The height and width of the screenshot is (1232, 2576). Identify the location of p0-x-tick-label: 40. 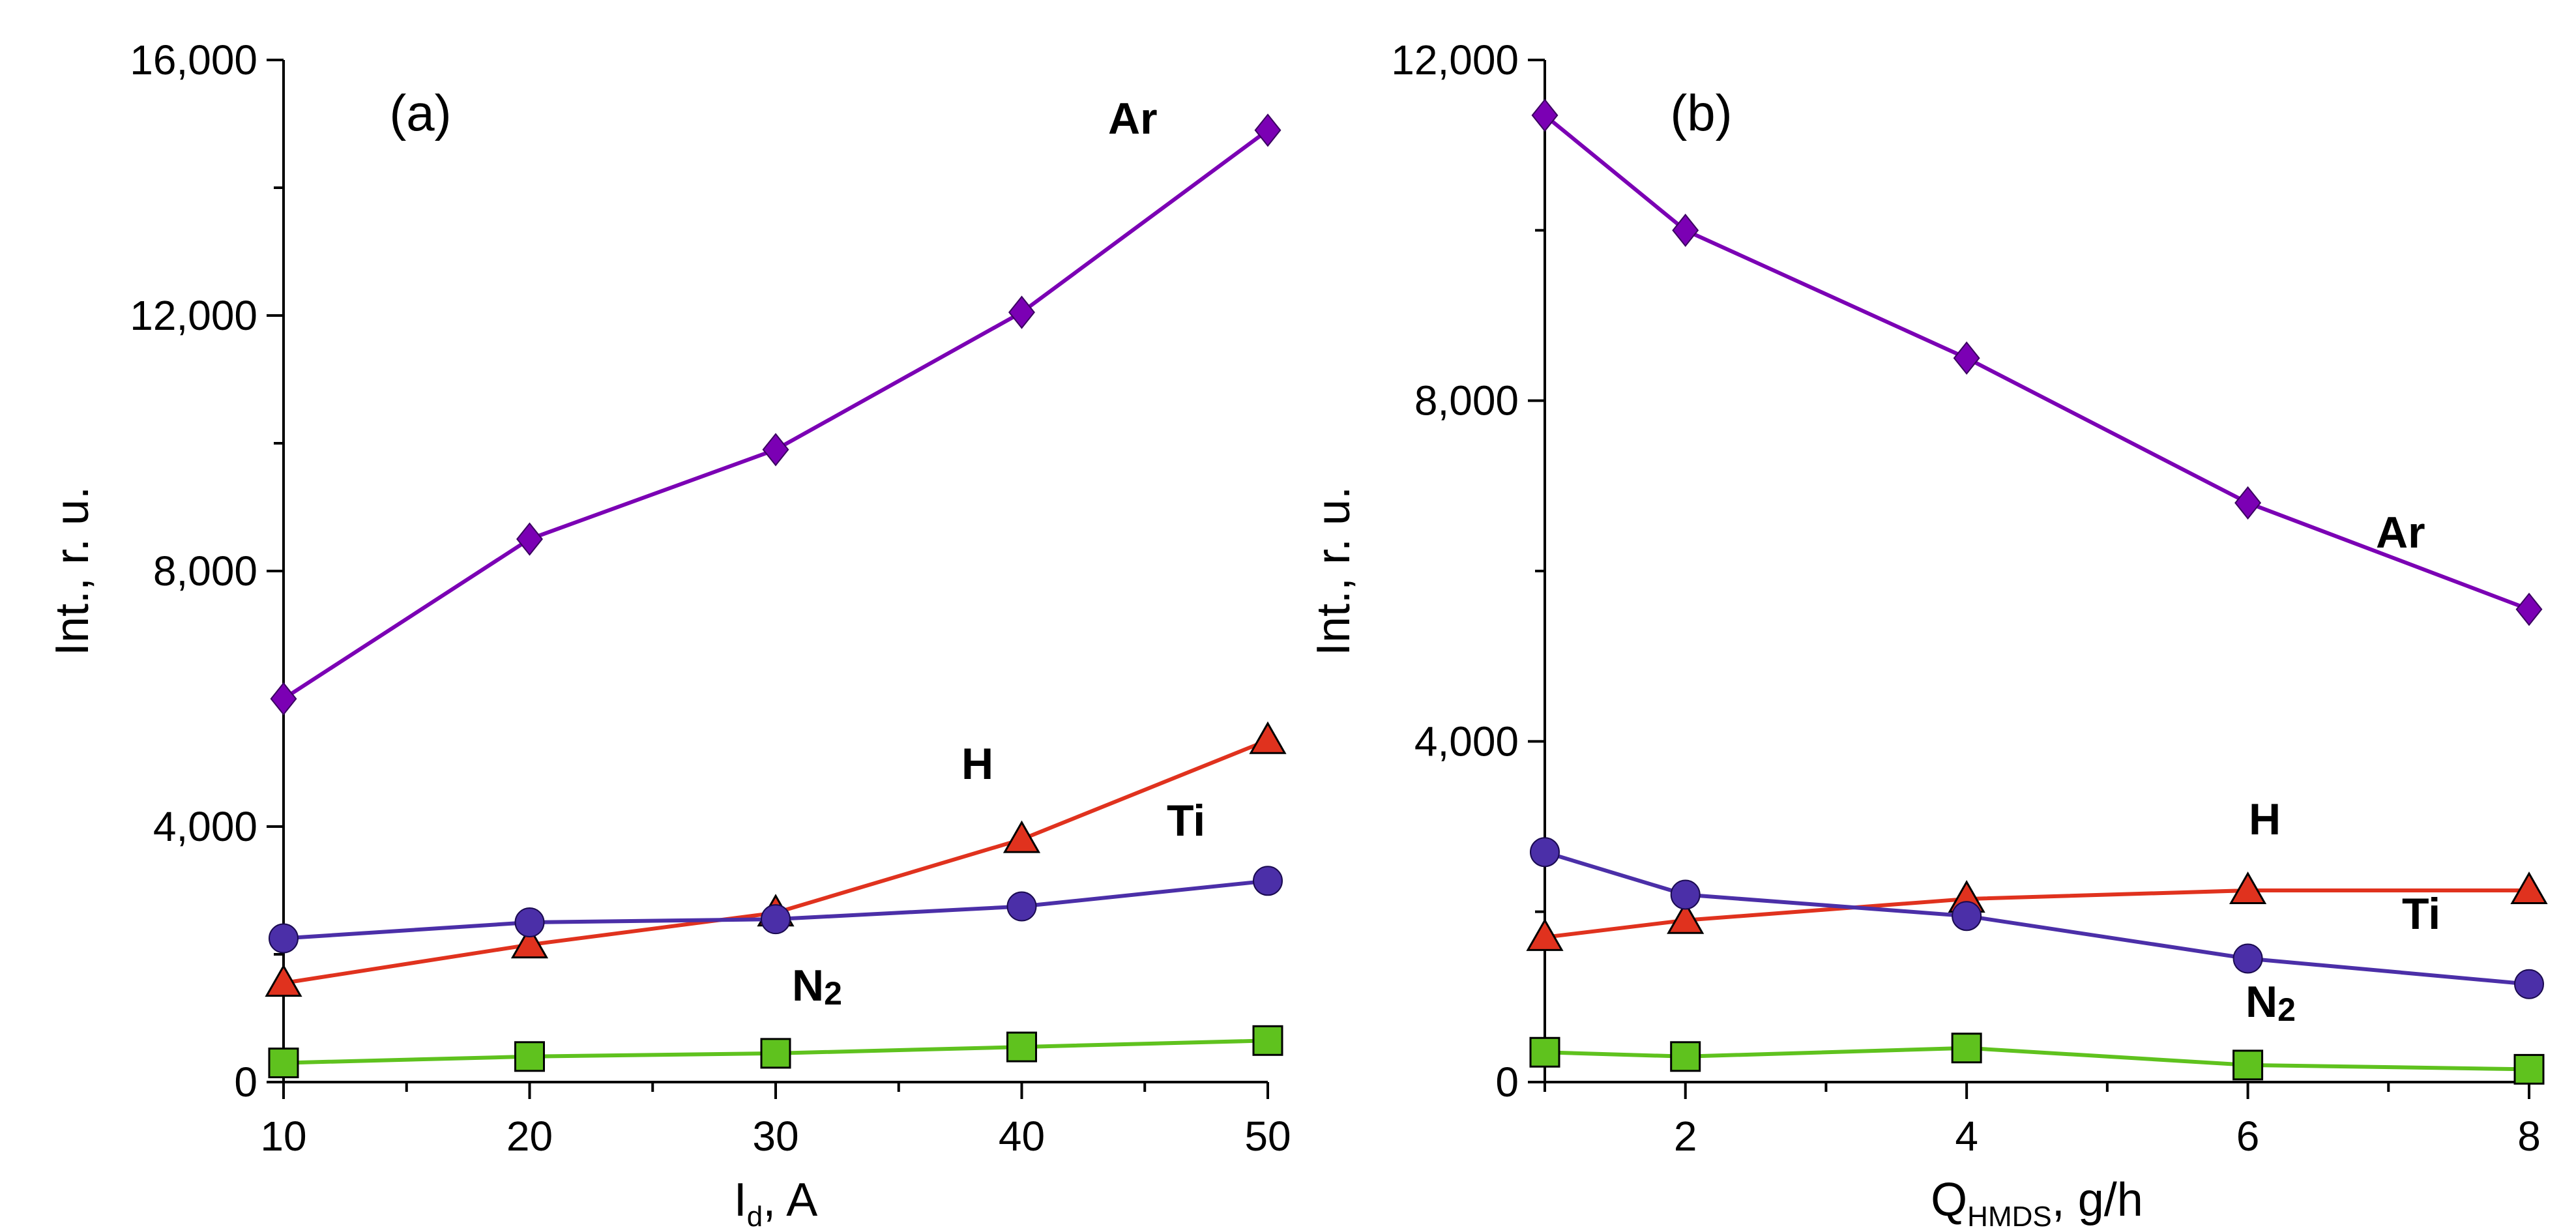
(1022, 1137).